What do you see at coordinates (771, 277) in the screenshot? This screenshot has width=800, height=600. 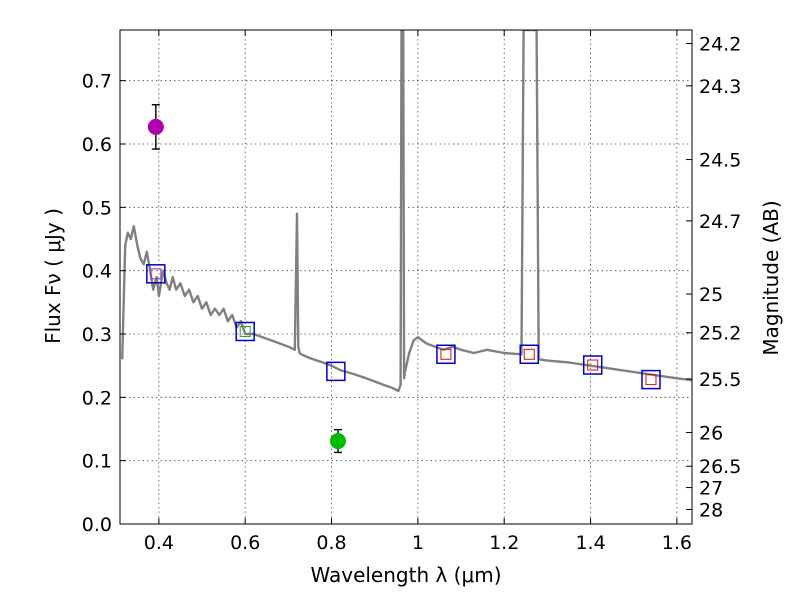 I see `right-axis-title: Magnitude (AB)` at bounding box center [771, 277].